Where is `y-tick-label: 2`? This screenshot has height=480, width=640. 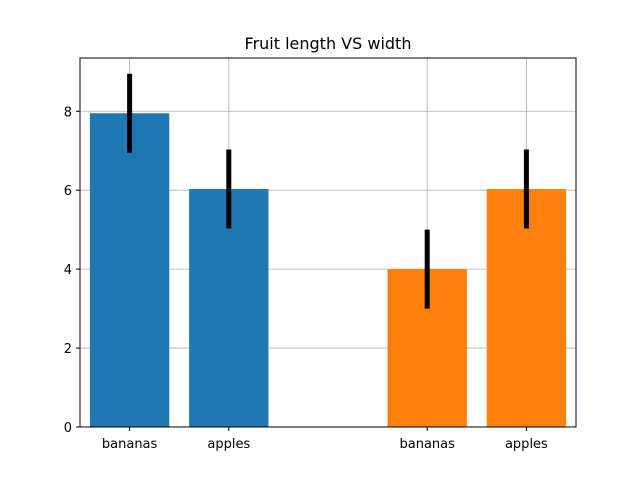 y-tick-label: 2 is located at coordinates (68, 349).